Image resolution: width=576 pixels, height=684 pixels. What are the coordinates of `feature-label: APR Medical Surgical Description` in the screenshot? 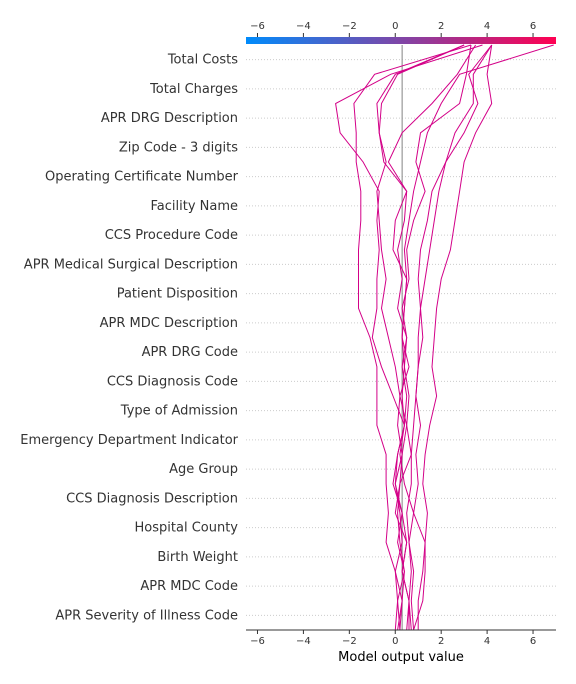 It's located at (131, 264).